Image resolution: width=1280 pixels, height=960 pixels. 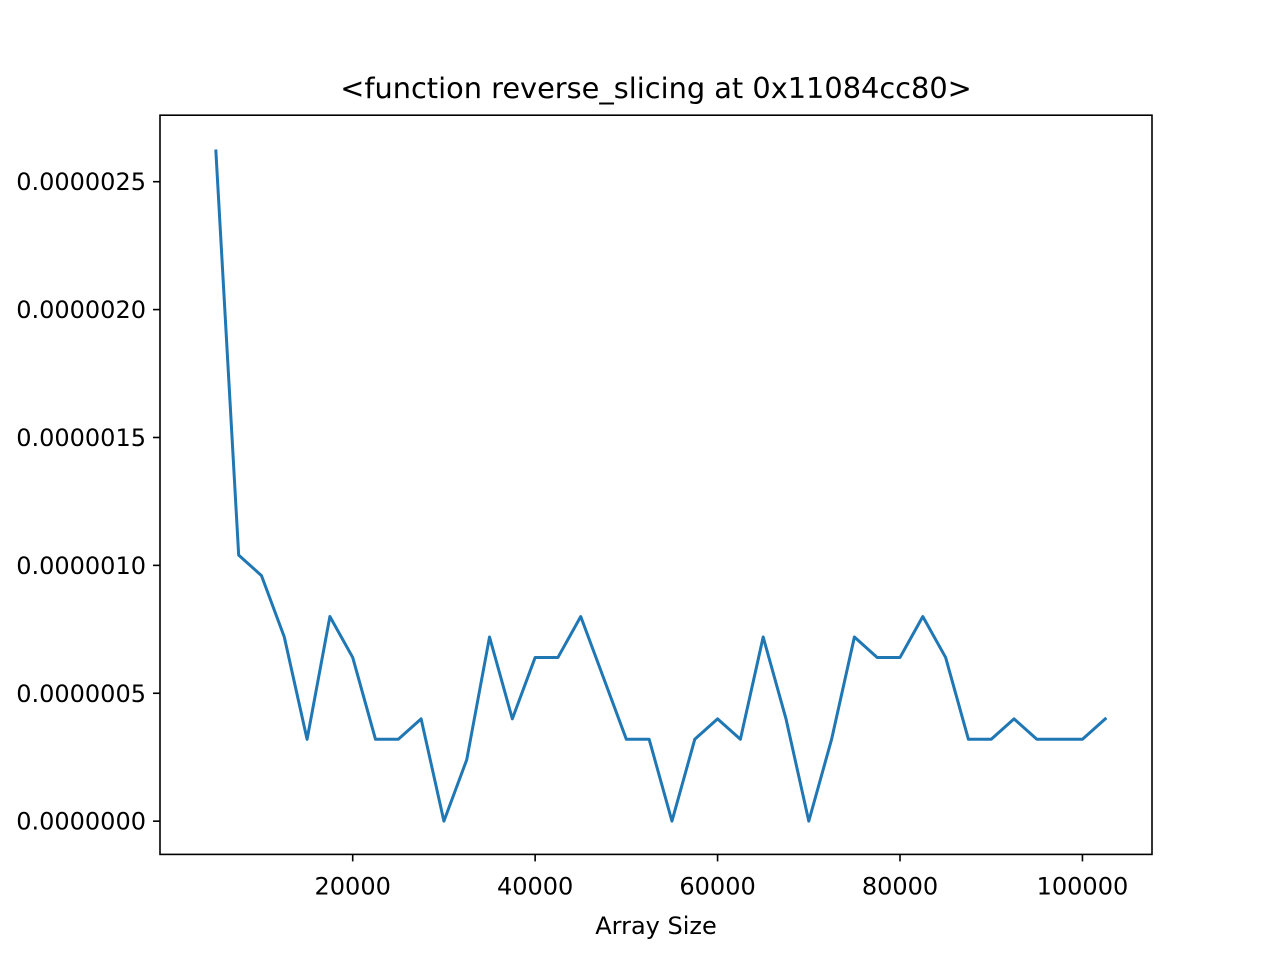 What do you see at coordinates (81, 182) in the screenshot?
I see `y-tick-label: 0.0000025` at bounding box center [81, 182].